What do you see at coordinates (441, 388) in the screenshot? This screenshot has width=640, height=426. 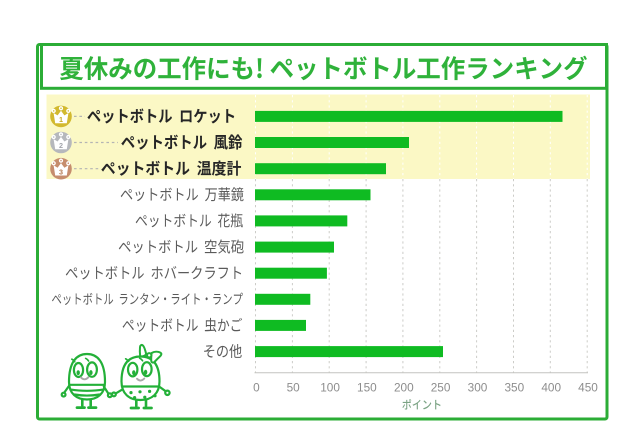 I see `svg-text: 250` at bounding box center [441, 388].